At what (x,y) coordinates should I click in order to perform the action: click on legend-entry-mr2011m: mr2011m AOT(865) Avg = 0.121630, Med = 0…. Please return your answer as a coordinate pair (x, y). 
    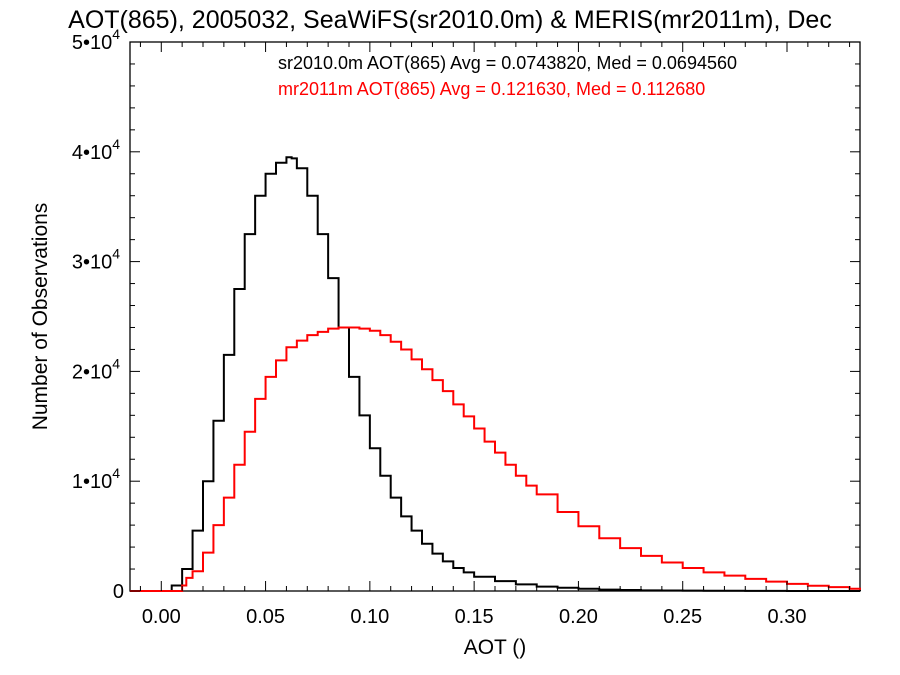
    Looking at the image, I should click on (491, 89).